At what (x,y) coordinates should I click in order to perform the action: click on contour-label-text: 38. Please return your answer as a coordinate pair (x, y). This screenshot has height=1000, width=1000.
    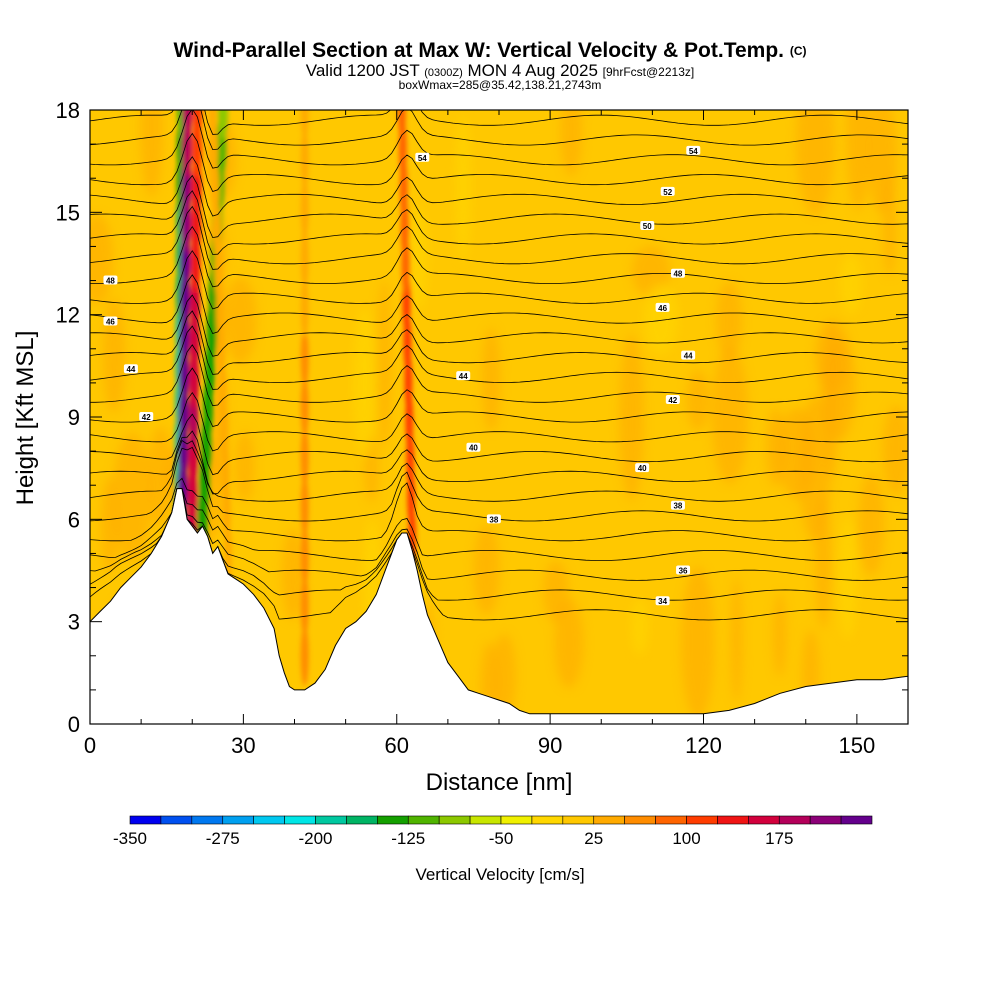
    Looking at the image, I should click on (493, 519).